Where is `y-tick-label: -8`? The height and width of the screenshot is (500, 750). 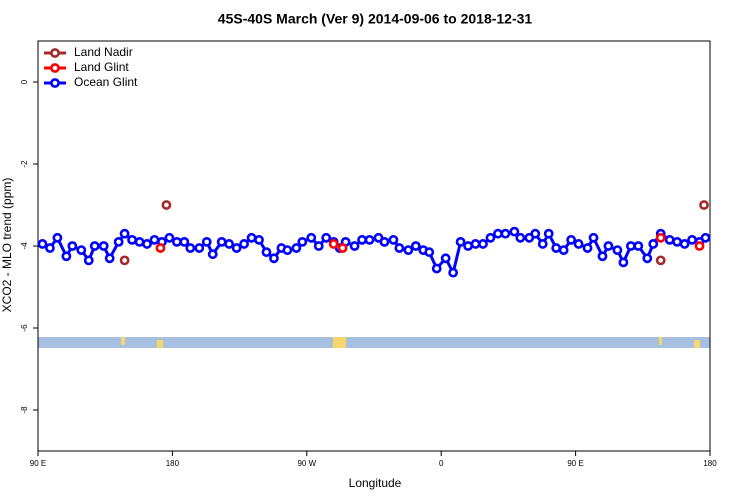 y-tick-label: -8 is located at coordinates (24, 410).